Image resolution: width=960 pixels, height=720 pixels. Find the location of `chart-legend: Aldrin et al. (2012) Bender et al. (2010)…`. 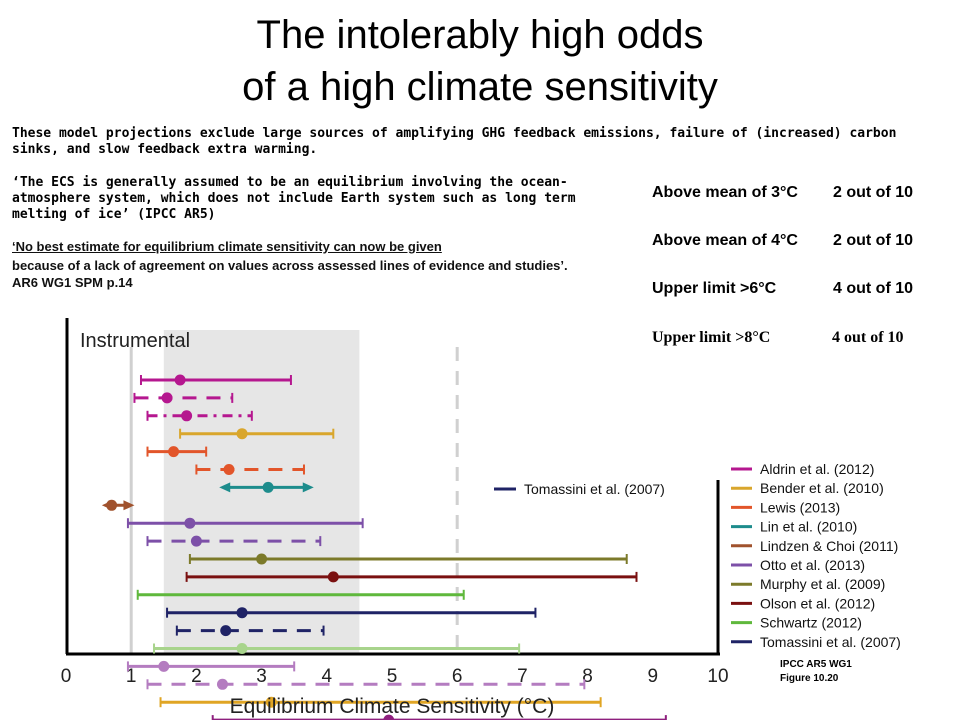

chart-legend: Aldrin et al. (2012) Bender et al. (2010)… is located at coordinates (816, 555).